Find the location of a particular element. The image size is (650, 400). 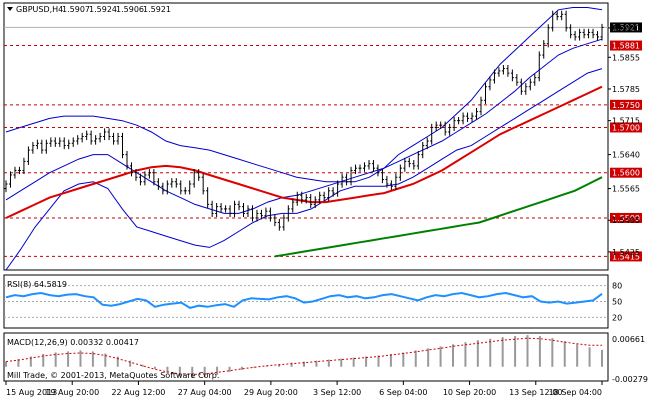

price-tick-label: 1.5715 is located at coordinates (626, 121).